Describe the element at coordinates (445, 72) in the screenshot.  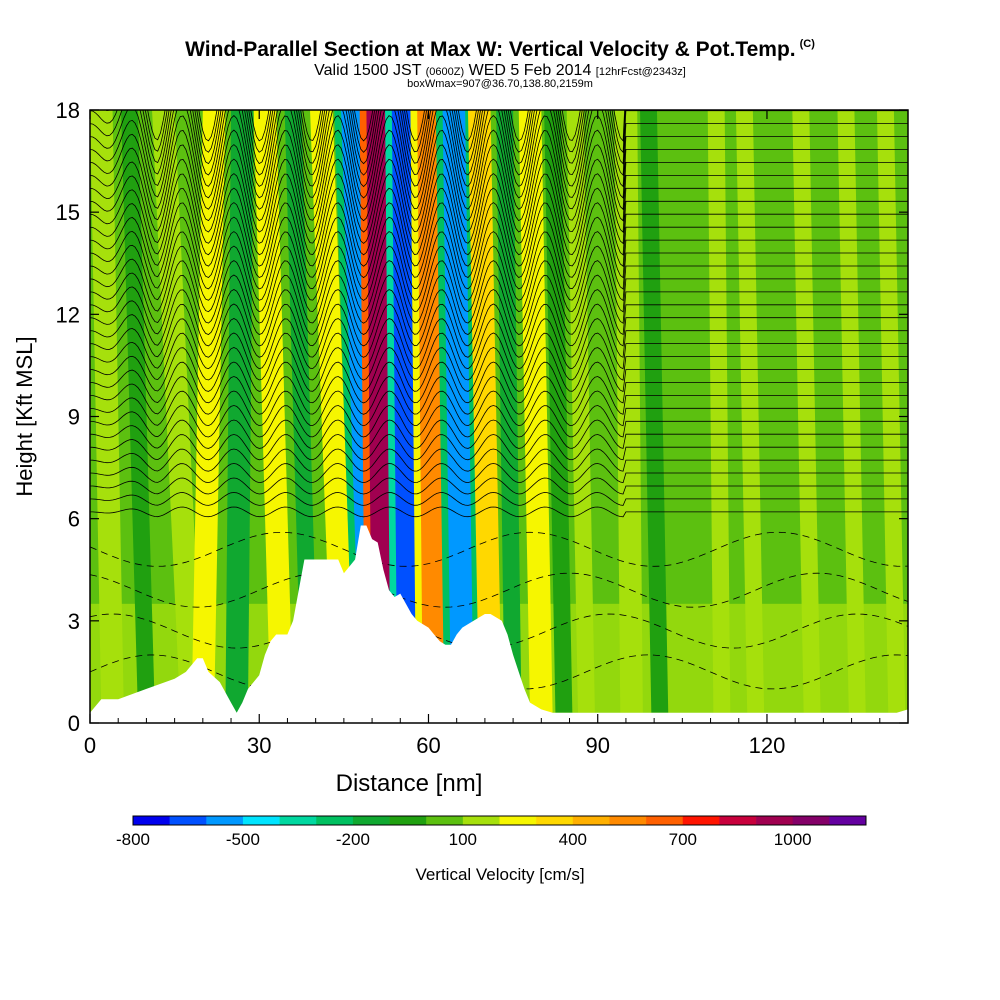
I see `utc-time: (0600Z)` at that location.